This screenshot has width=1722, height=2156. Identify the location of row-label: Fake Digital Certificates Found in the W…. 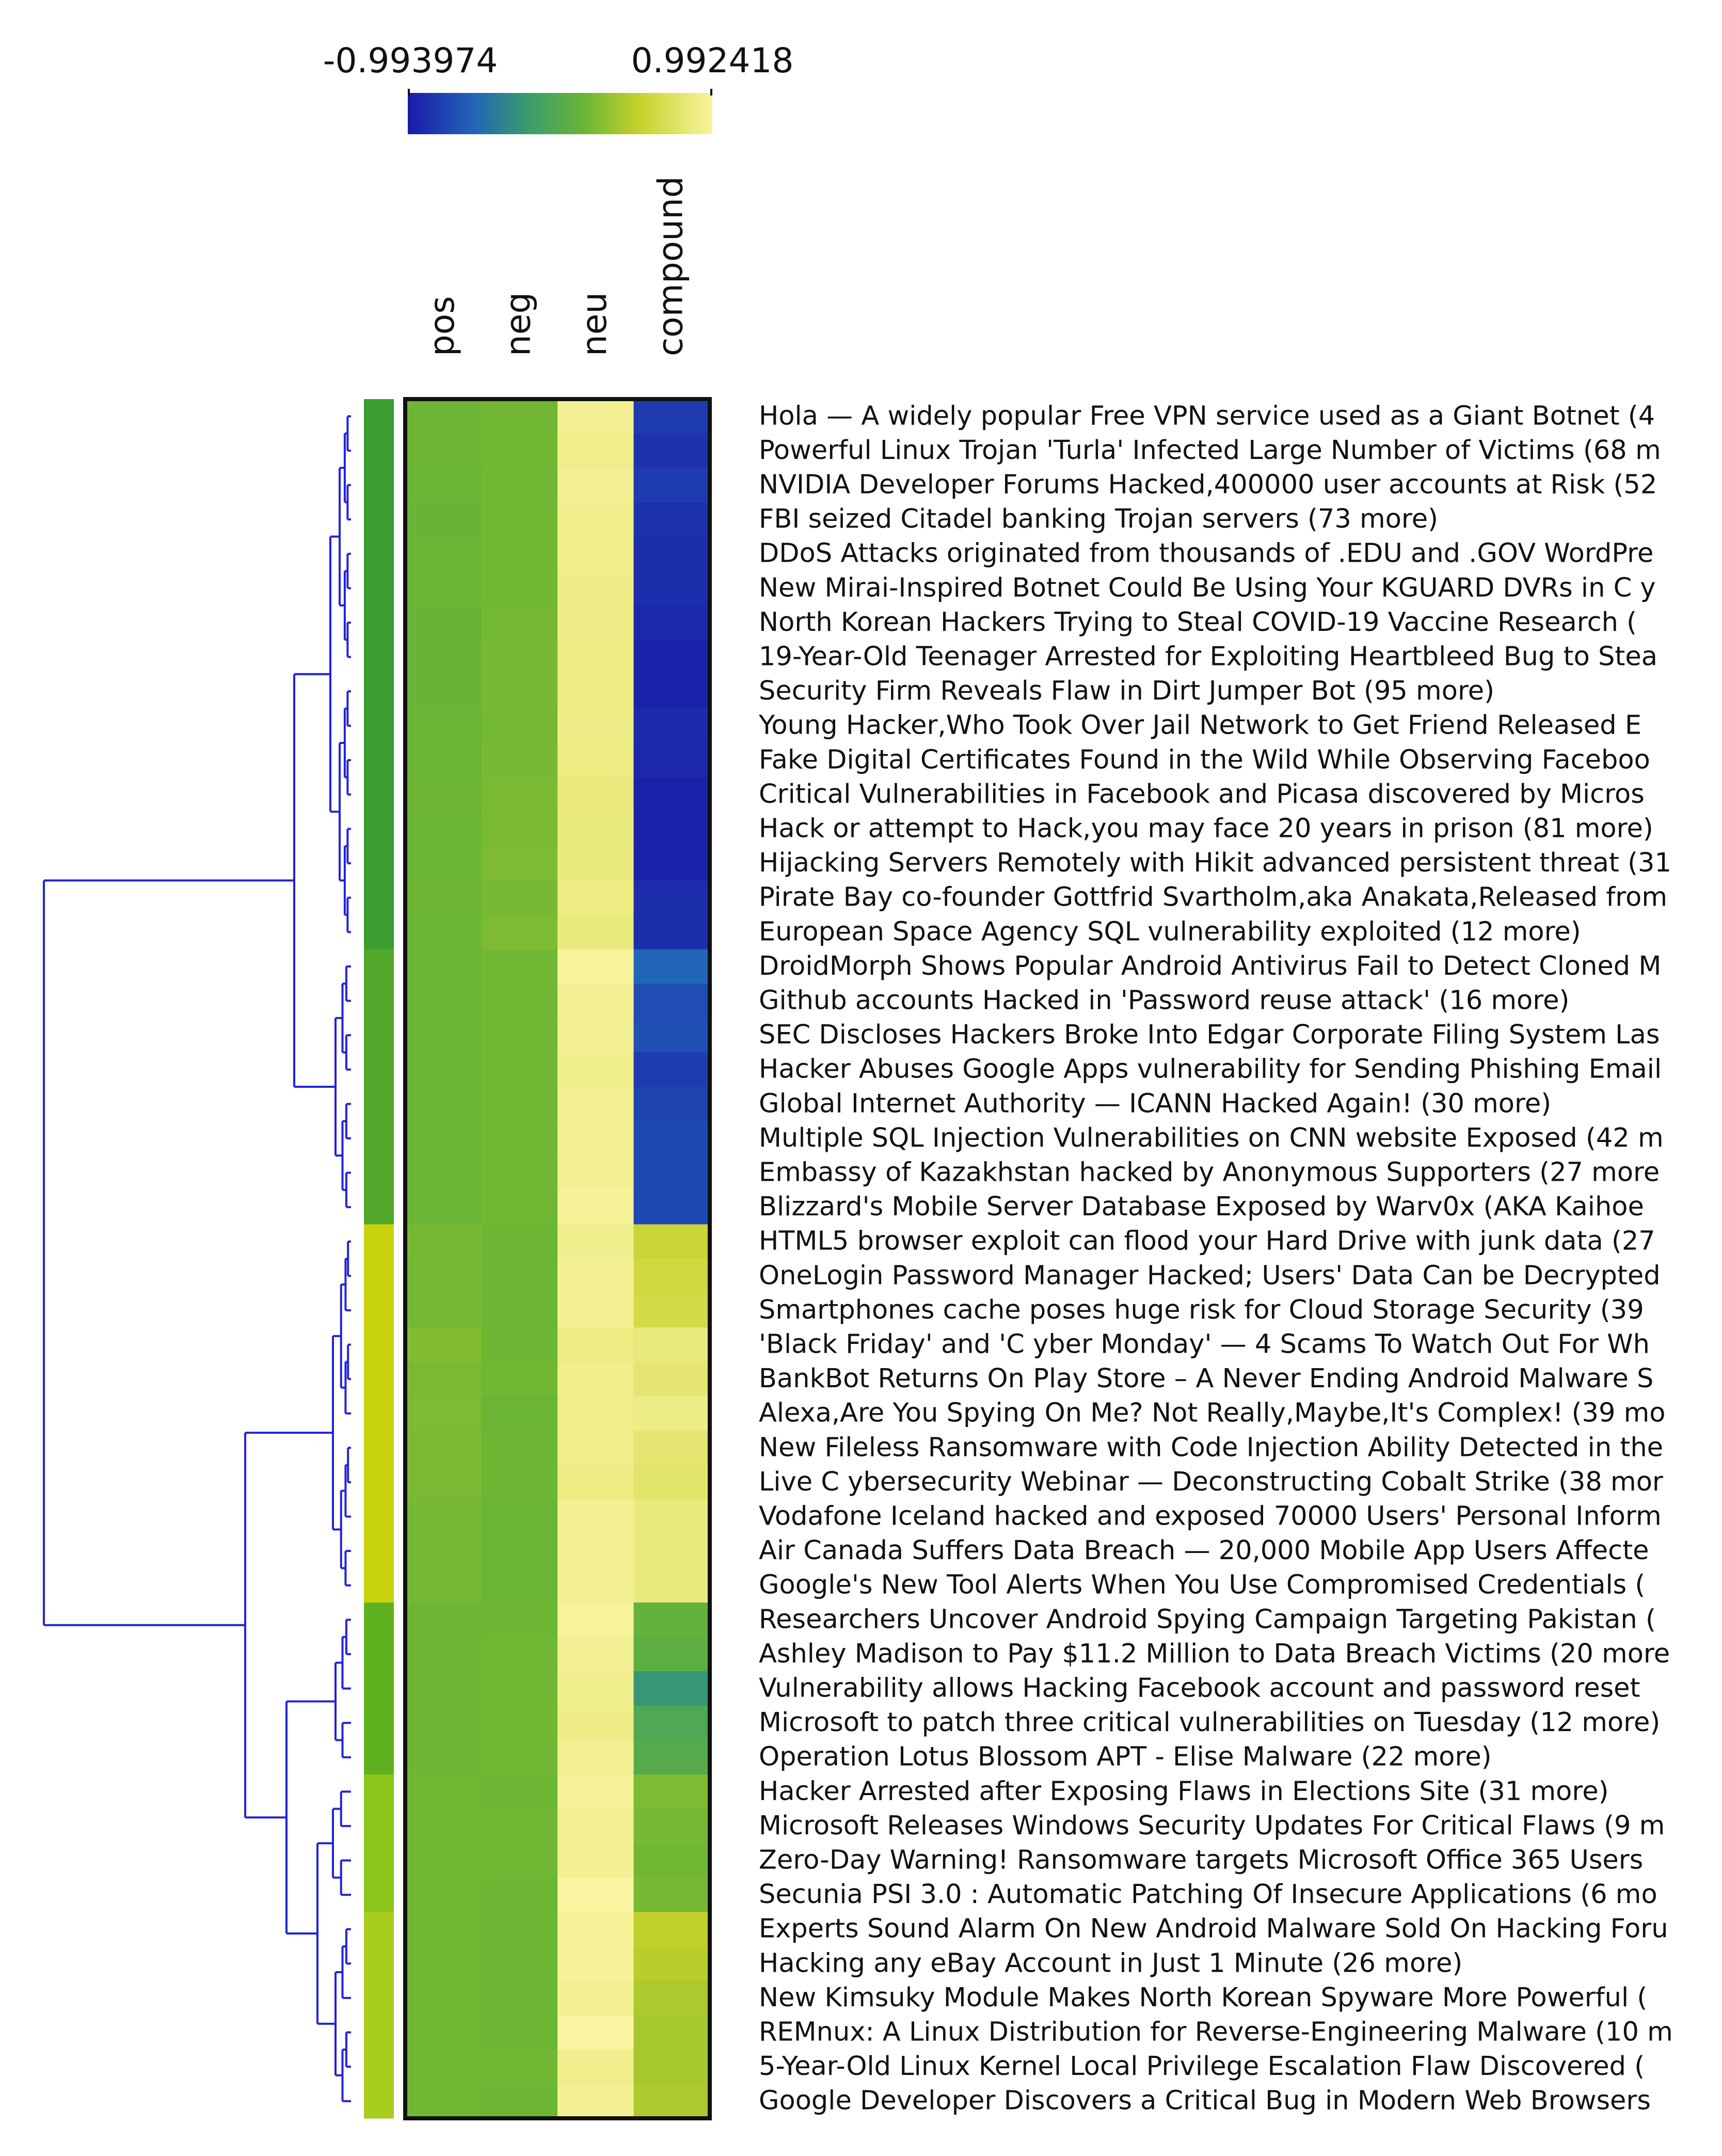
(1205, 759).